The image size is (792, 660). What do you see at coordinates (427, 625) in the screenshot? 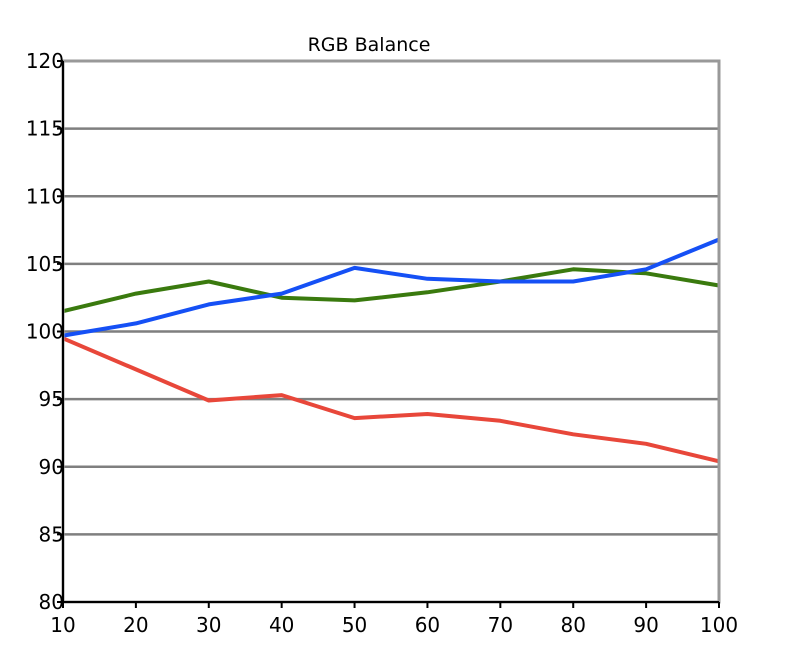
I see `x-tick-label: 60` at bounding box center [427, 625].